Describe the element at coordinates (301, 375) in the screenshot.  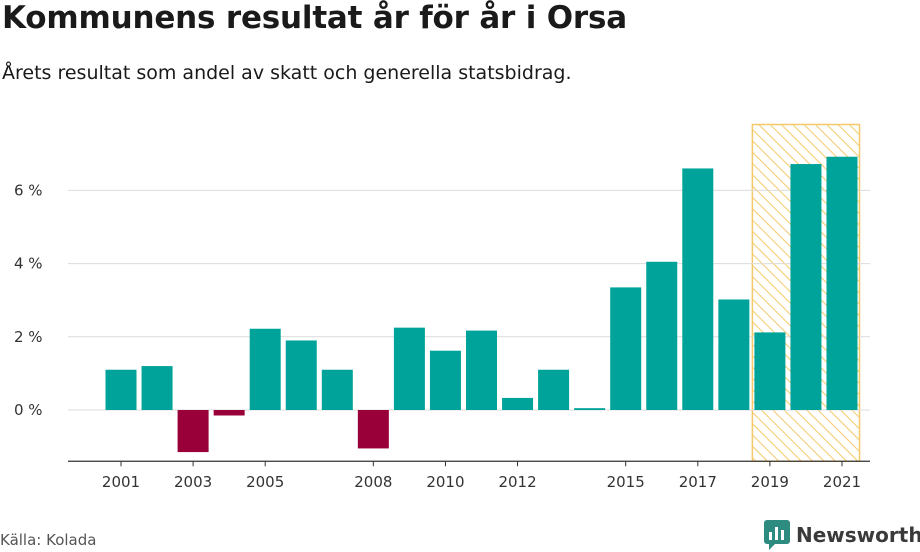
I see `bar-2006` at that location.